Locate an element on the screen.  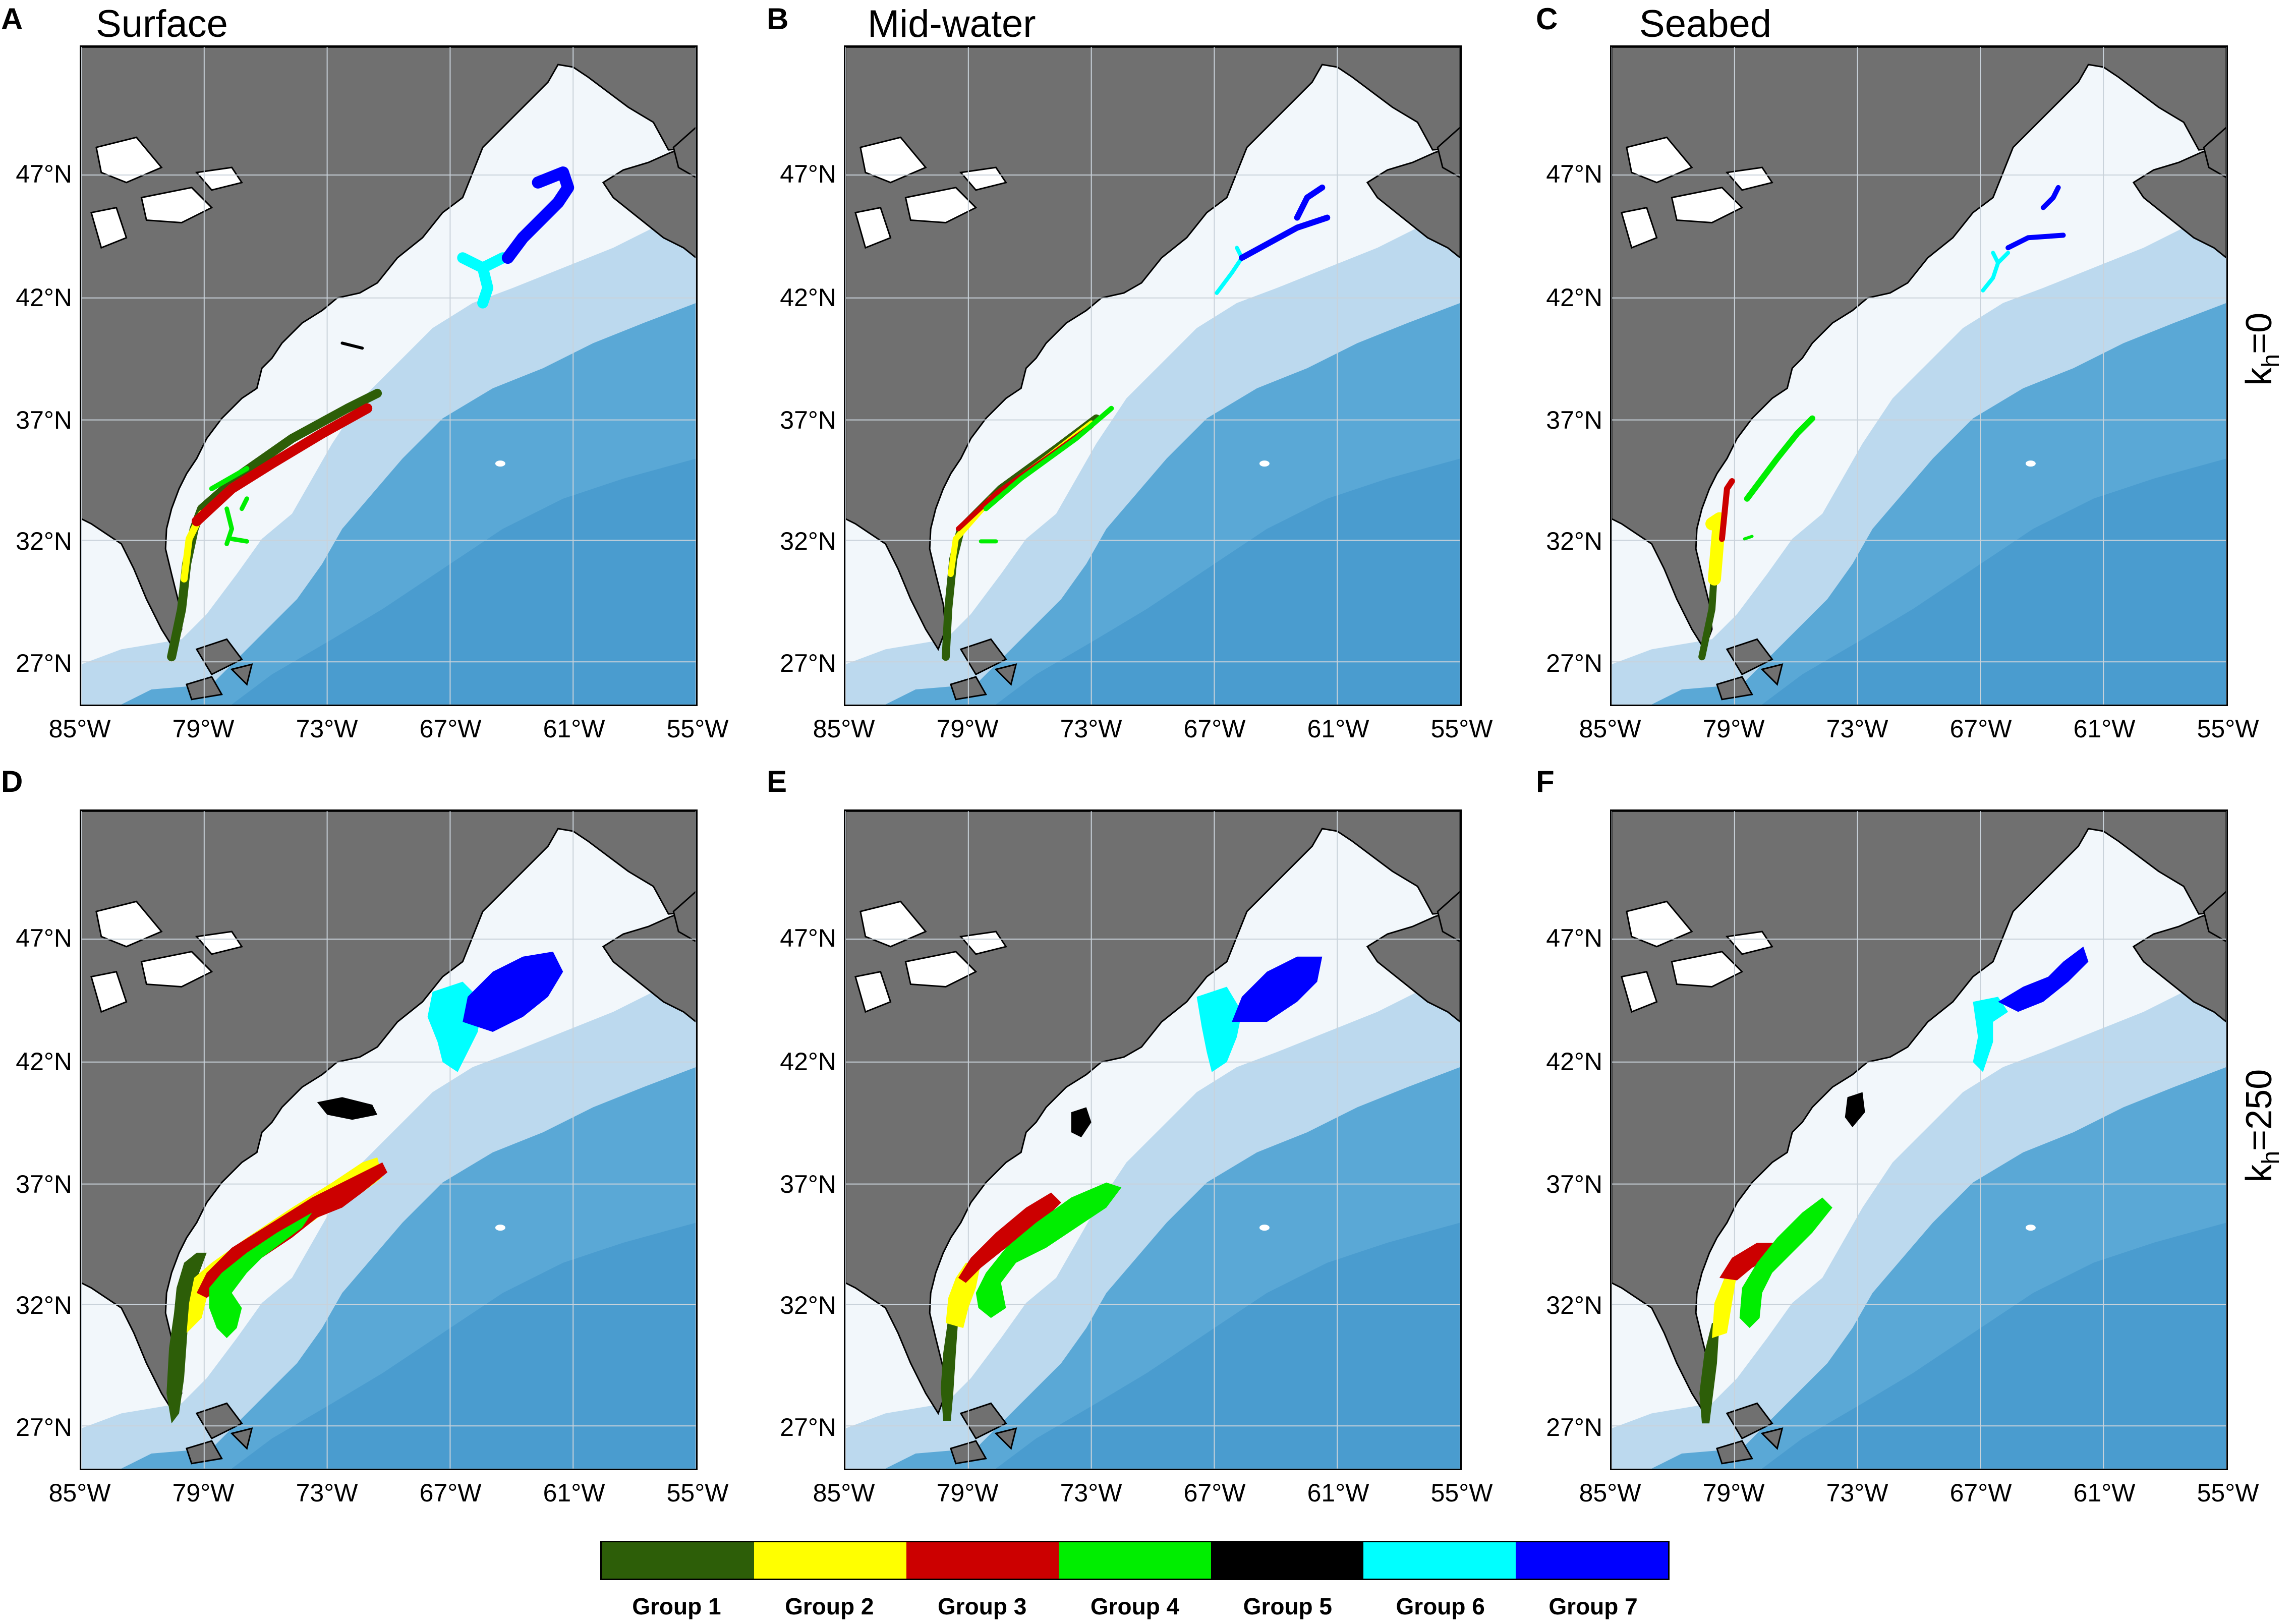
group-5-plume is located at coordinates (347, 1108).